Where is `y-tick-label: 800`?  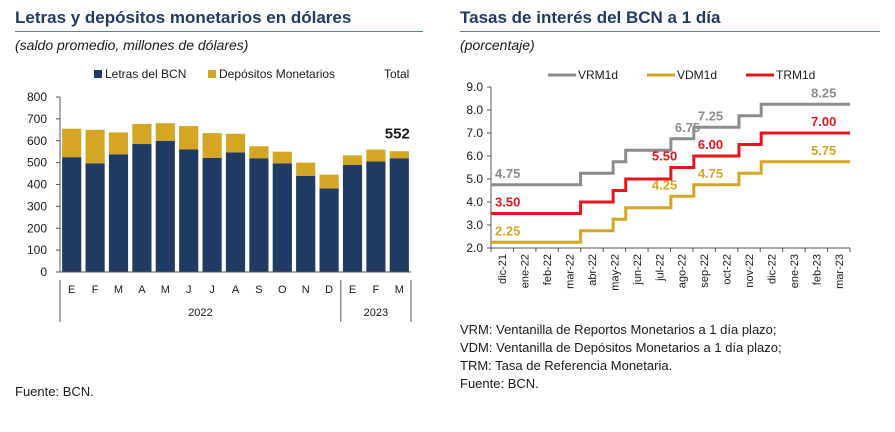
y-tick-label: 800 is located at coordinates (37, 97).